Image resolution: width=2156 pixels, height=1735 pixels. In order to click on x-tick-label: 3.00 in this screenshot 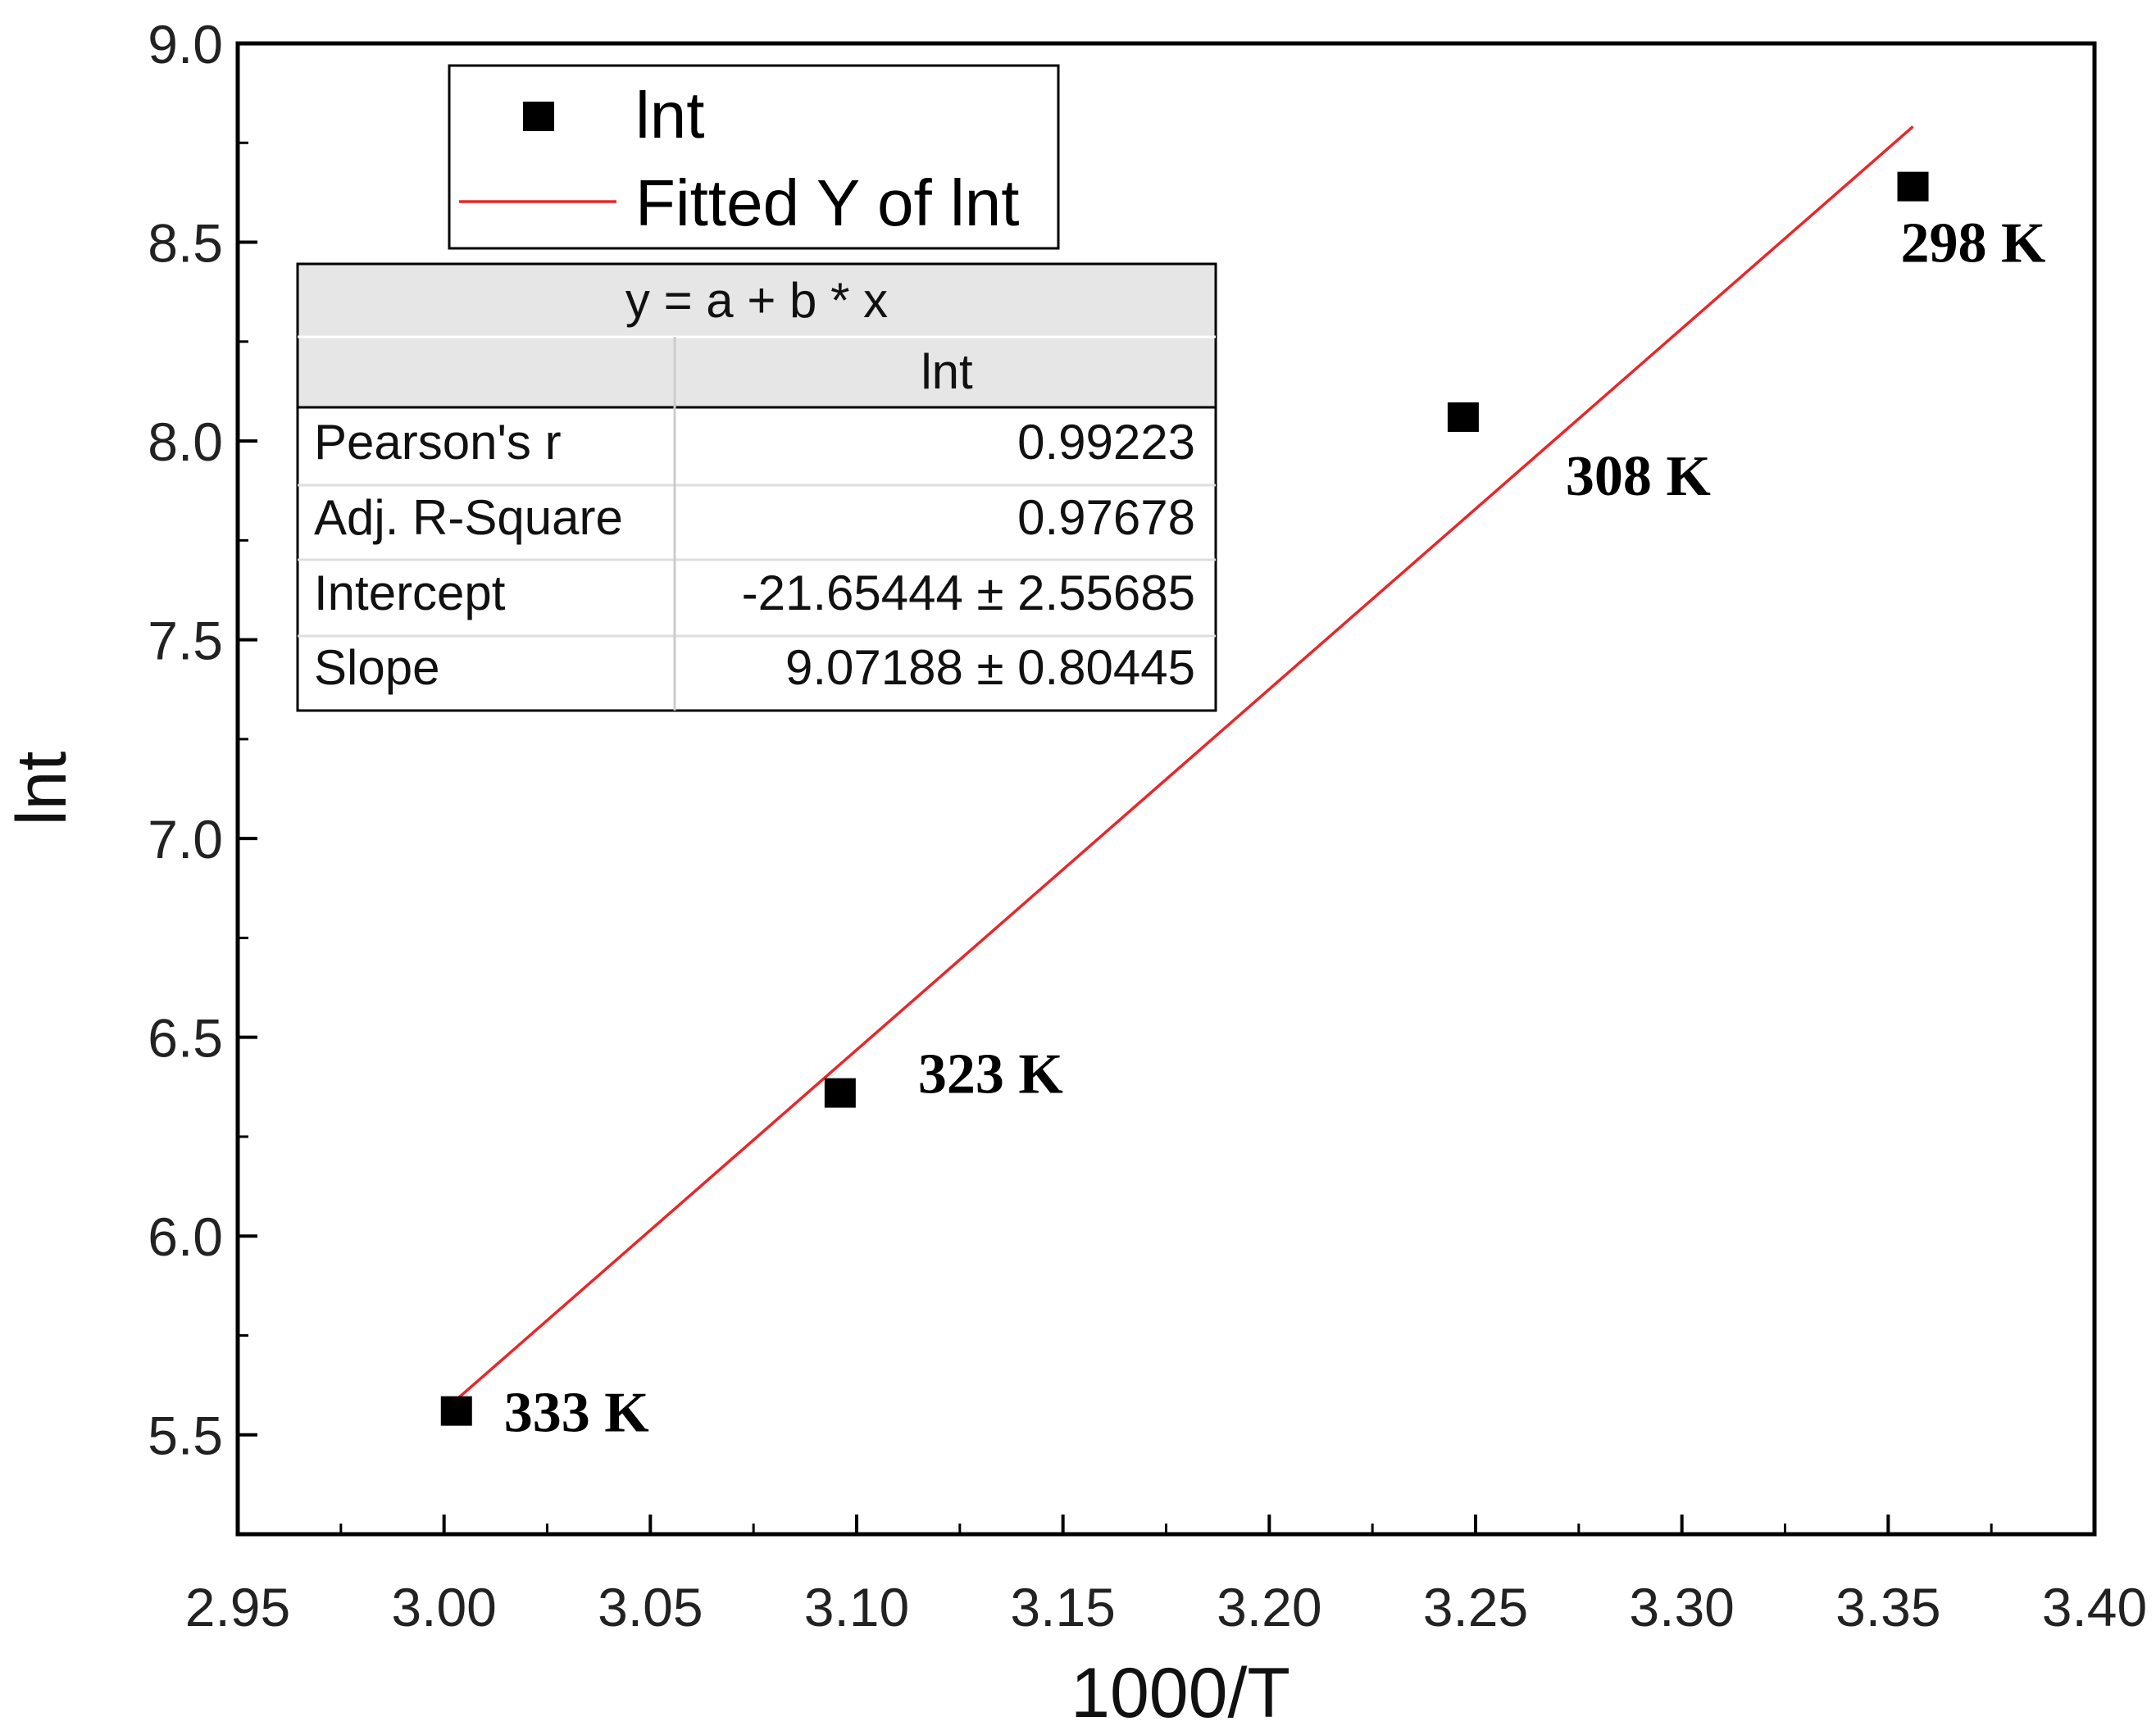, I will do `click(443, 1607)`.